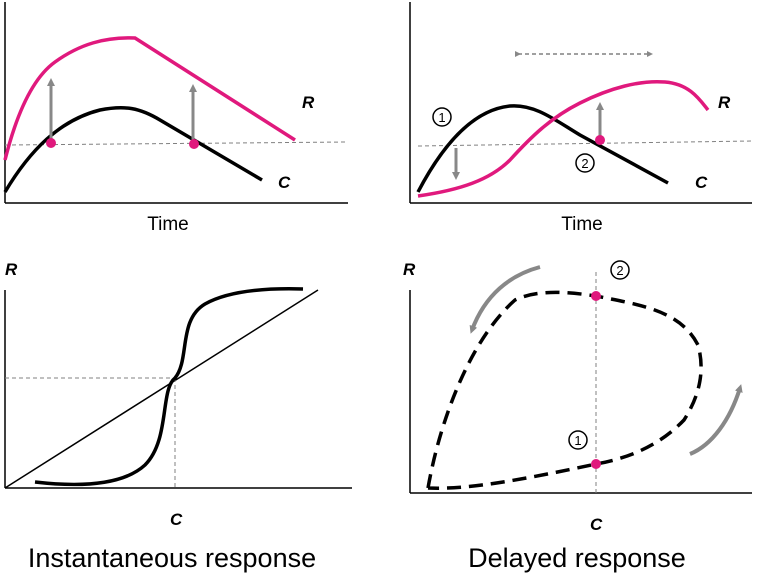 This screenshot has height=583, width=758. I want to click on sigmoid-curve, so click(169, 387).